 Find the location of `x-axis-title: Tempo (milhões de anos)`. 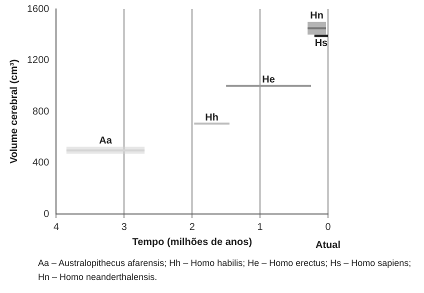

x-axis-title: Tempo (milhões de anos) is located at coordinates (192, 242).